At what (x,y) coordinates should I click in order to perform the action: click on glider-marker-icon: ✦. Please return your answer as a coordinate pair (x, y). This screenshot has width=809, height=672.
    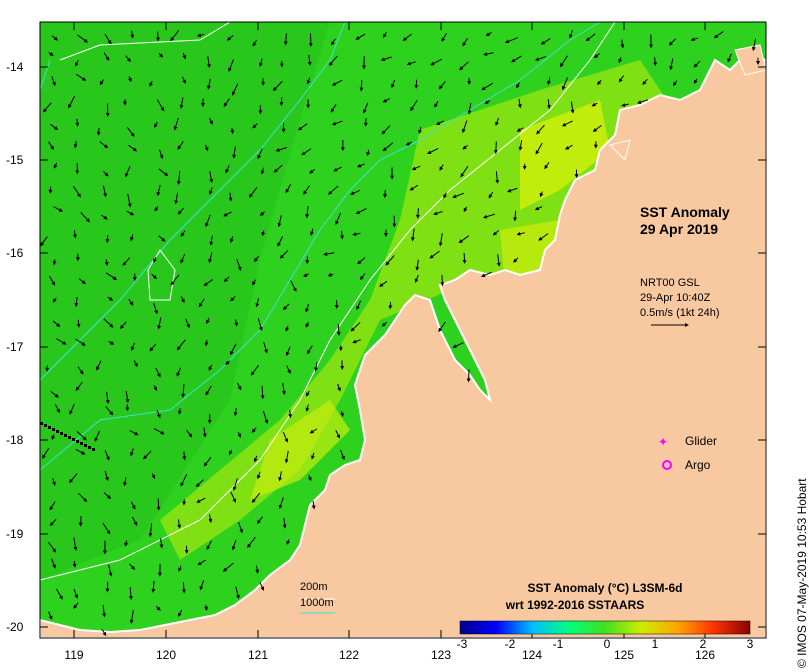
    Looking at the image, I should click on (663, 442).